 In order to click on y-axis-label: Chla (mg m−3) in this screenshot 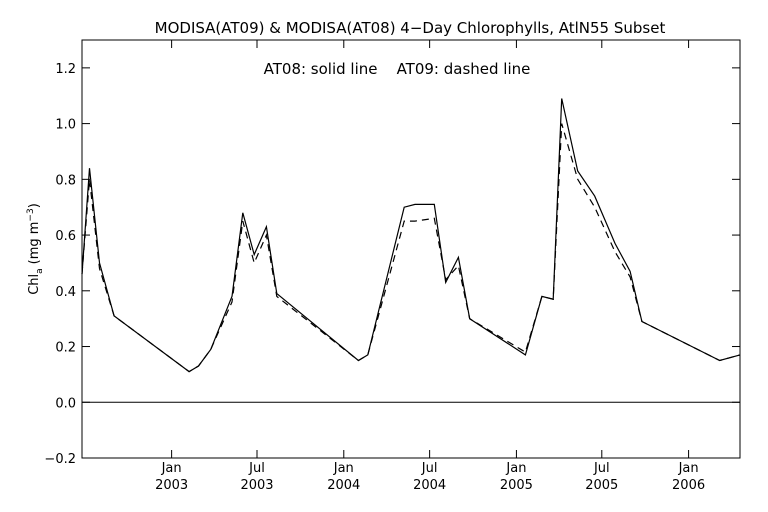, I will do `click(35, 249)`.